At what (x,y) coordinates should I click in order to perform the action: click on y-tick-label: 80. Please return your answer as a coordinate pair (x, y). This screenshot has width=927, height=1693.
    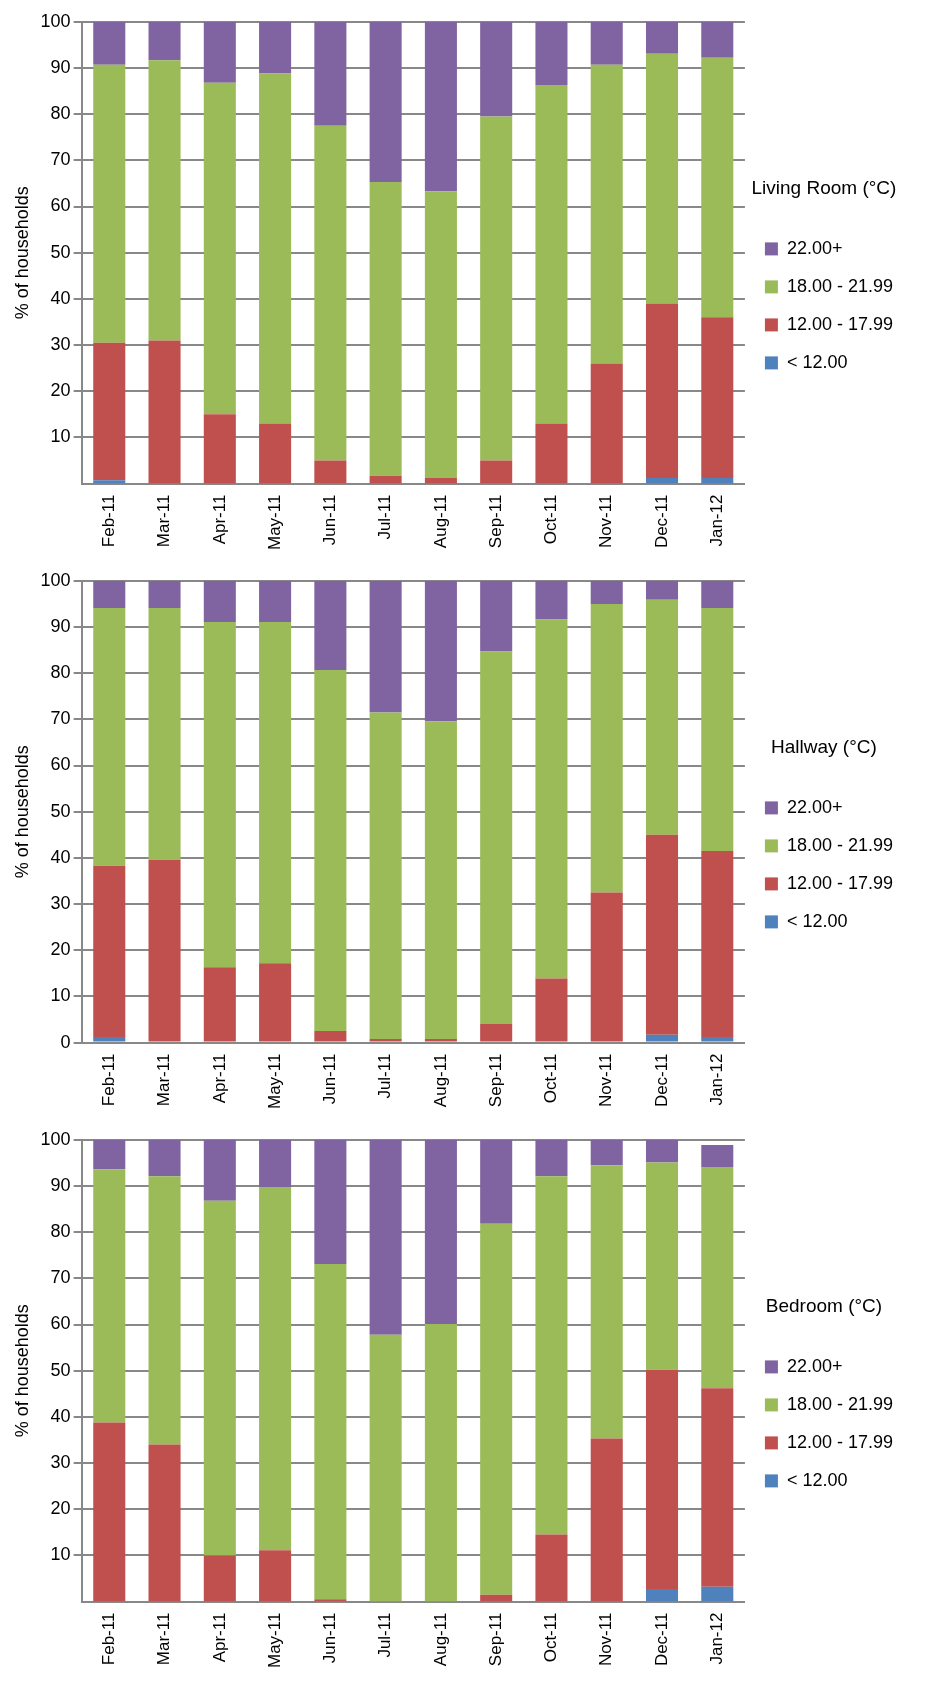
    Looking at the image, I should click on (60, 1231).